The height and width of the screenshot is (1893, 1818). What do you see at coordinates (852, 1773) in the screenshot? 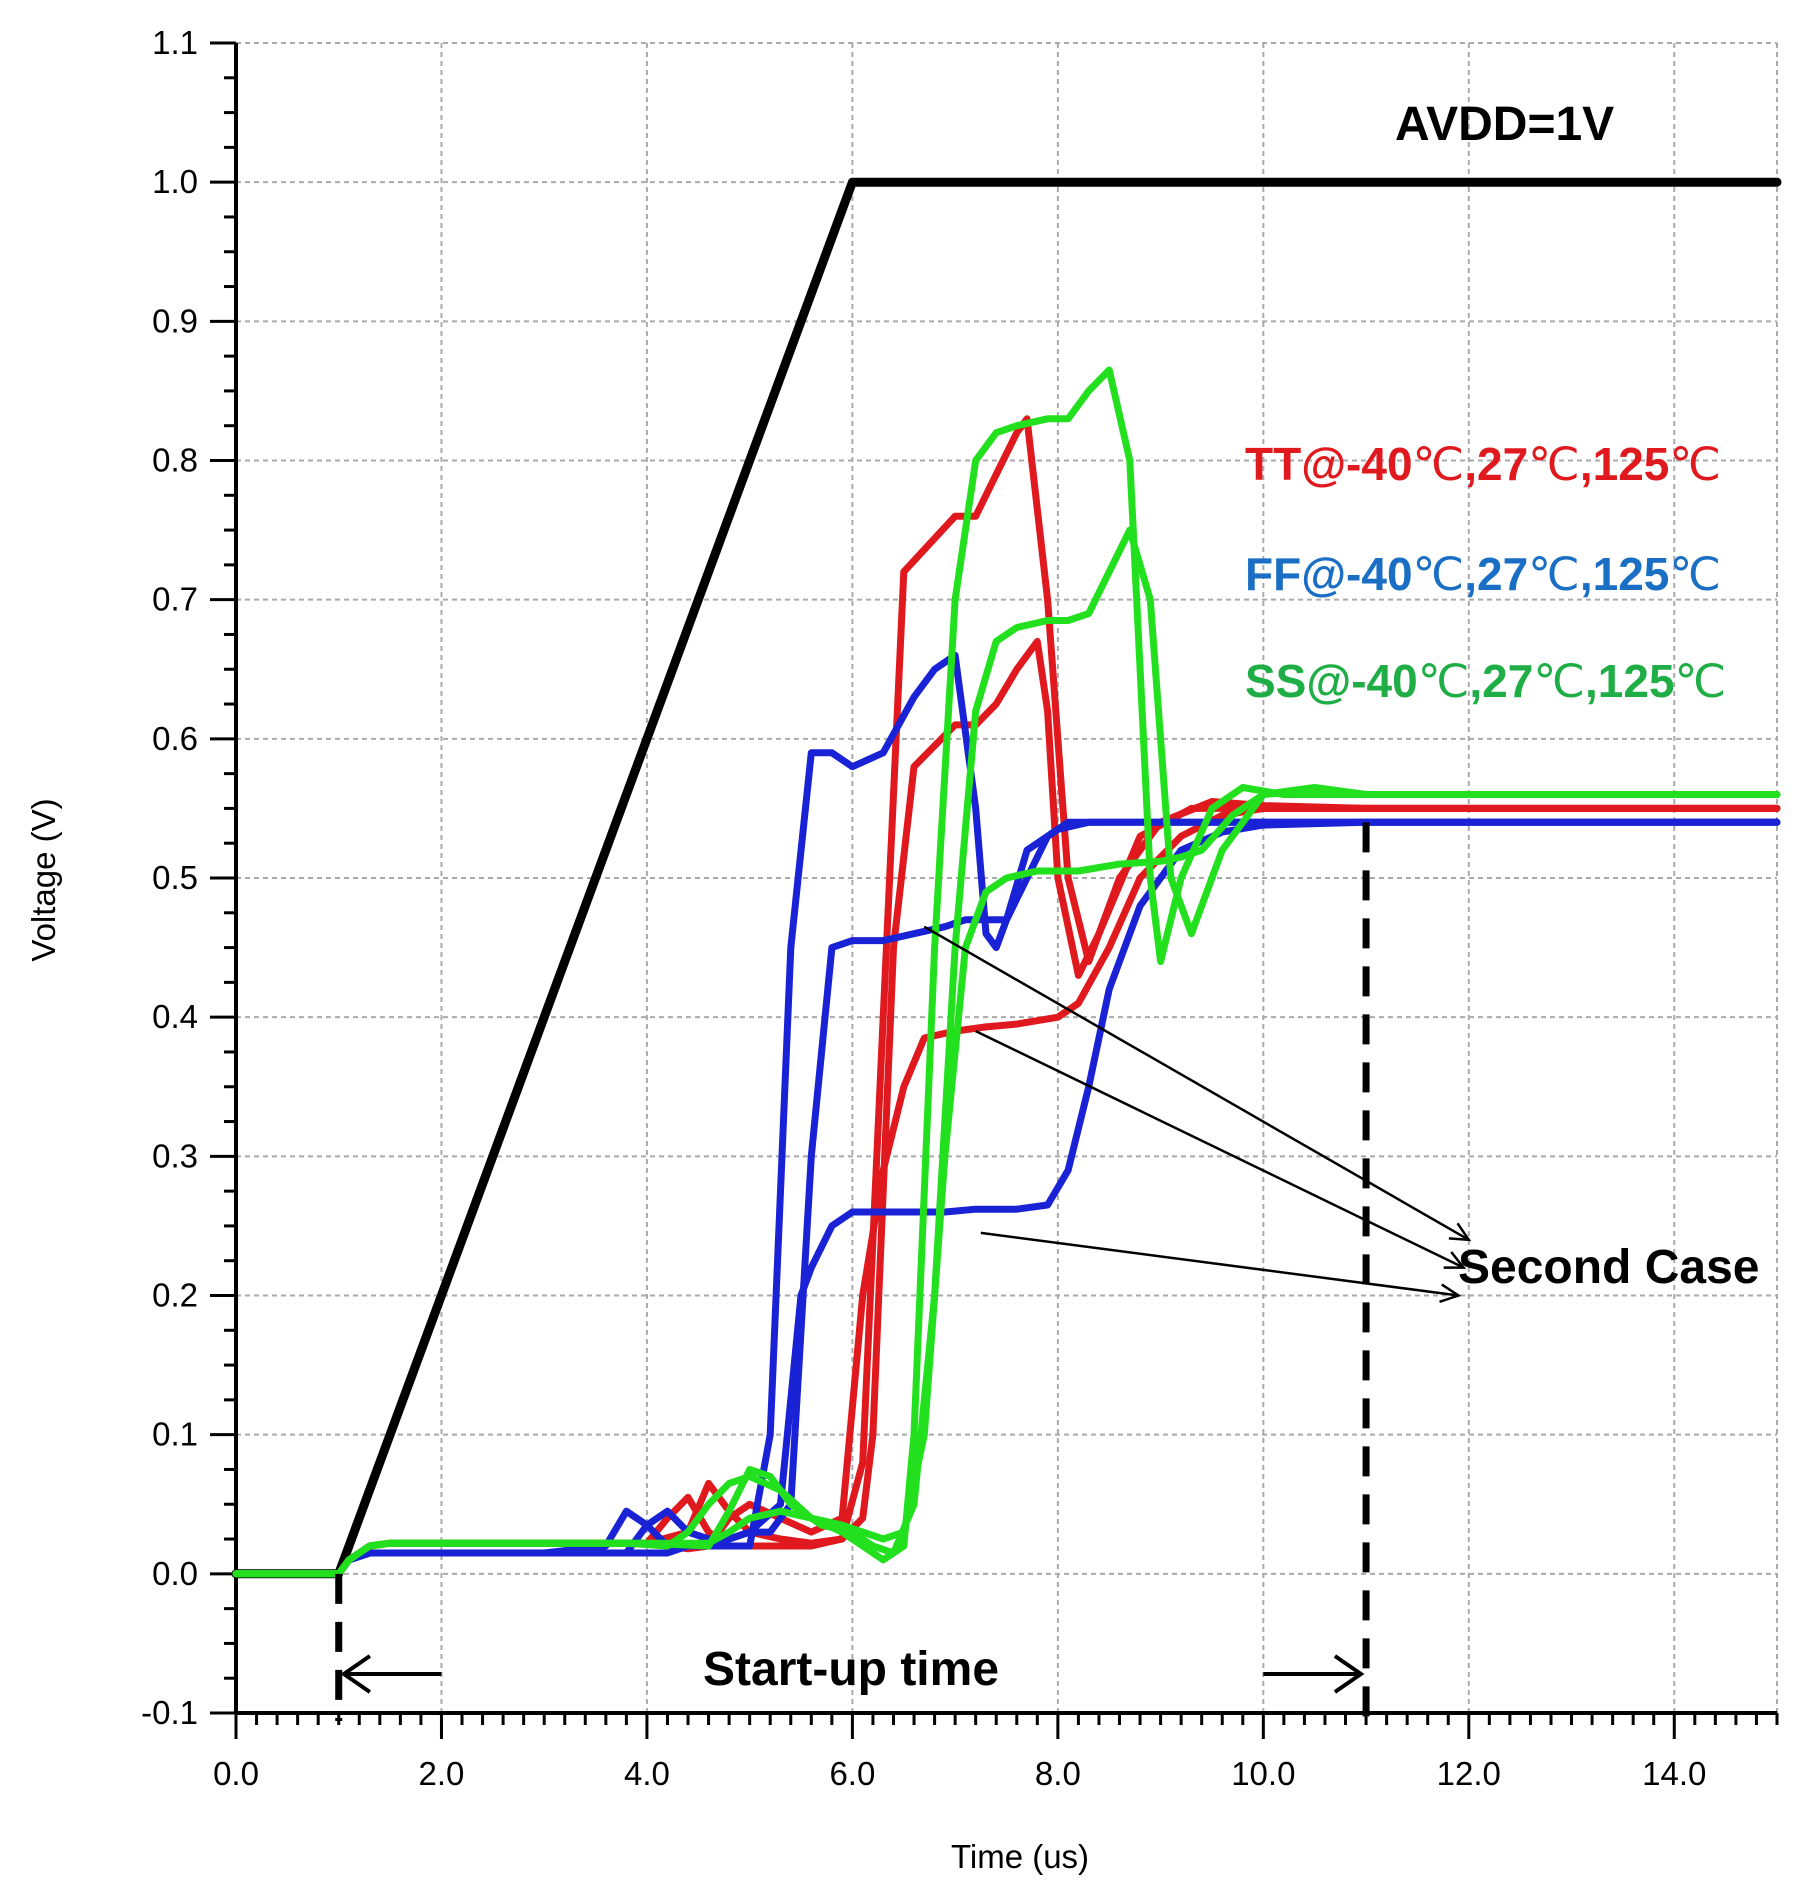
I see `x-tick-label: 6.0` at bounding box center [852, 1773].